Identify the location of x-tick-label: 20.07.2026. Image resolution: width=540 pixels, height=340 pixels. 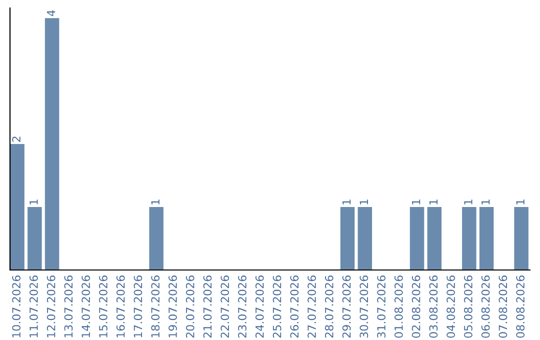
(190, 307).